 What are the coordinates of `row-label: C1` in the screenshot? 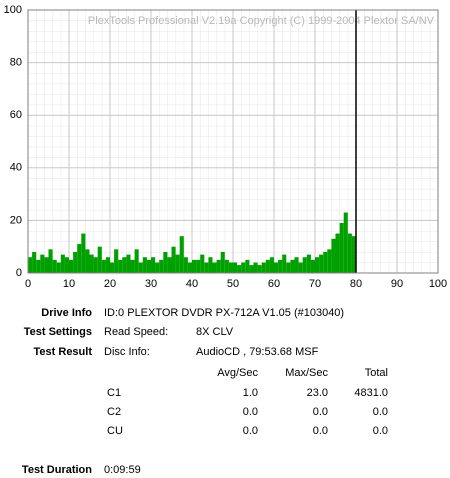 It's located at (114, 393).